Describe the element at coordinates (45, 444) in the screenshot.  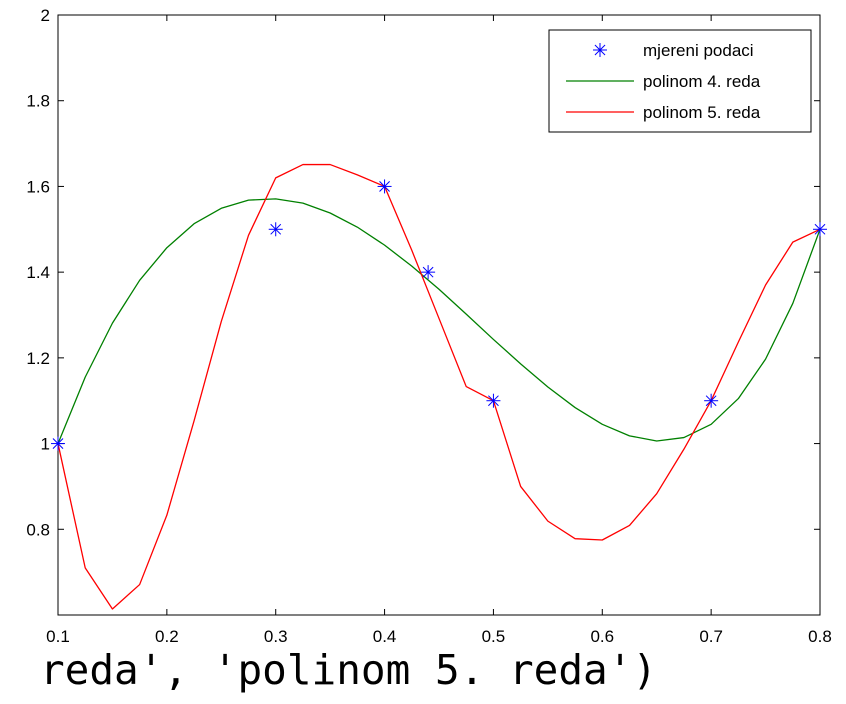
I see `y-tick-label: 1` at that location.